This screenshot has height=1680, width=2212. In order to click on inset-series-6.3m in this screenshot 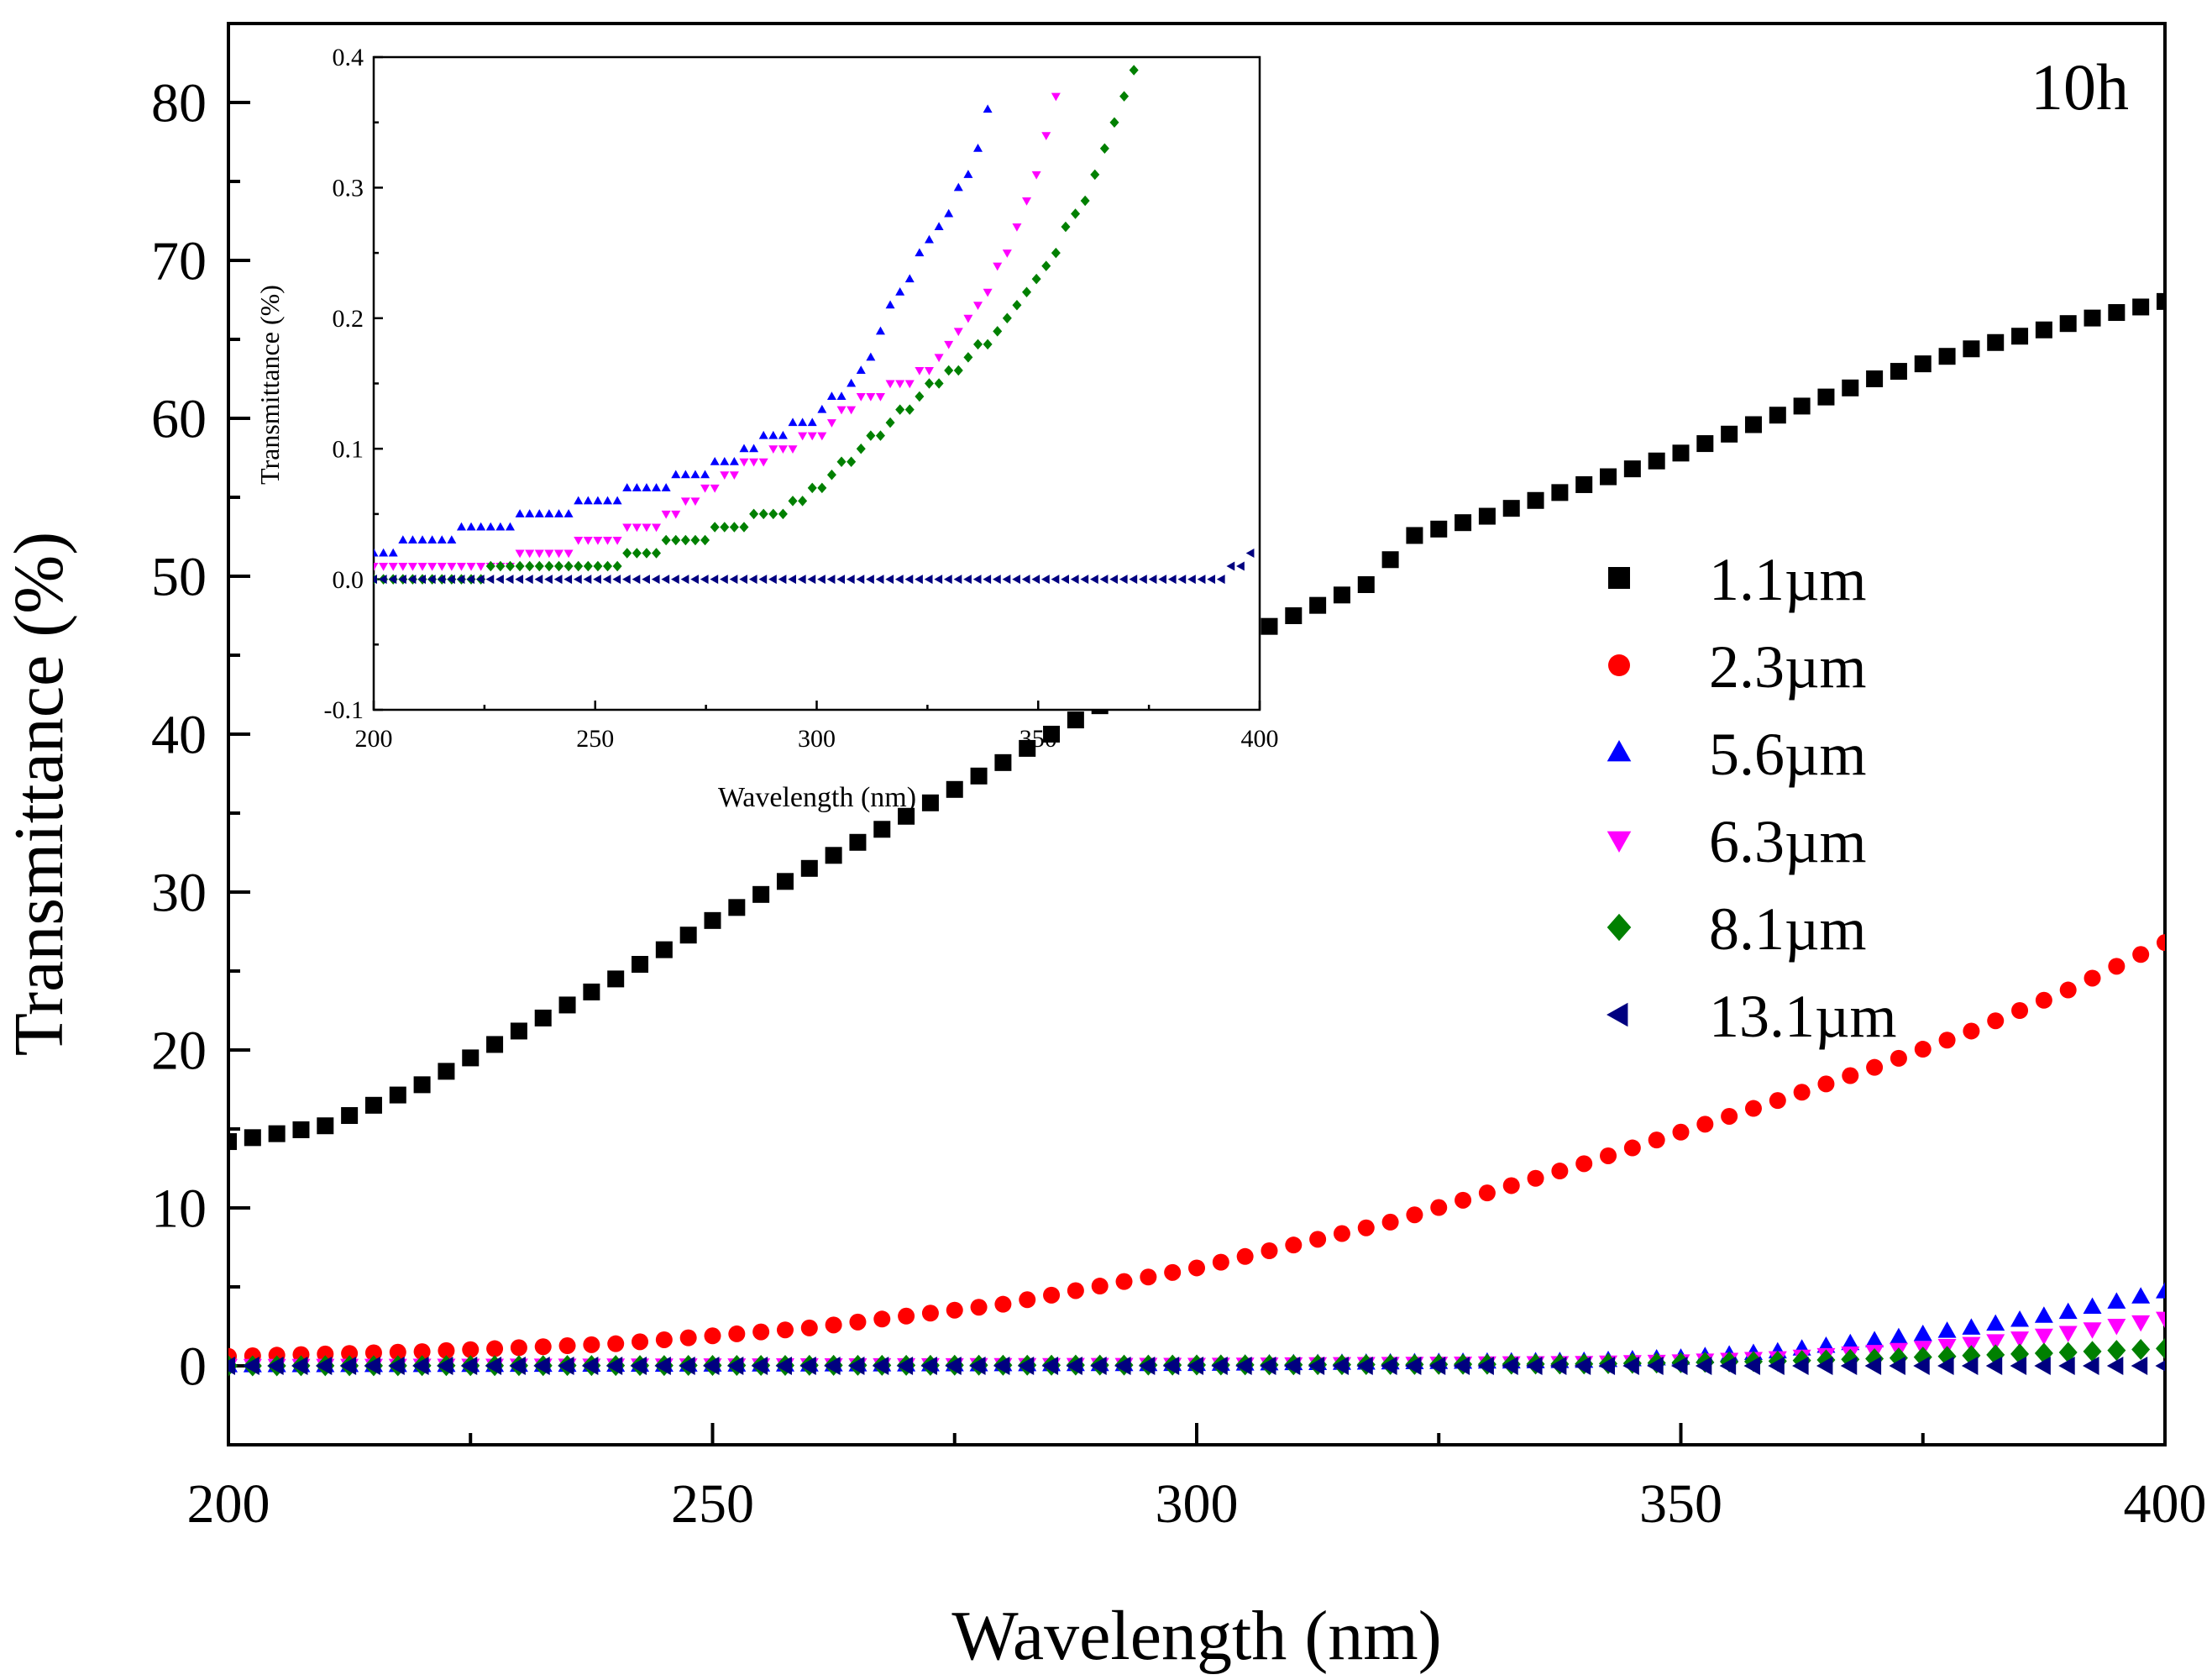, I will do `click(717, 331)`.